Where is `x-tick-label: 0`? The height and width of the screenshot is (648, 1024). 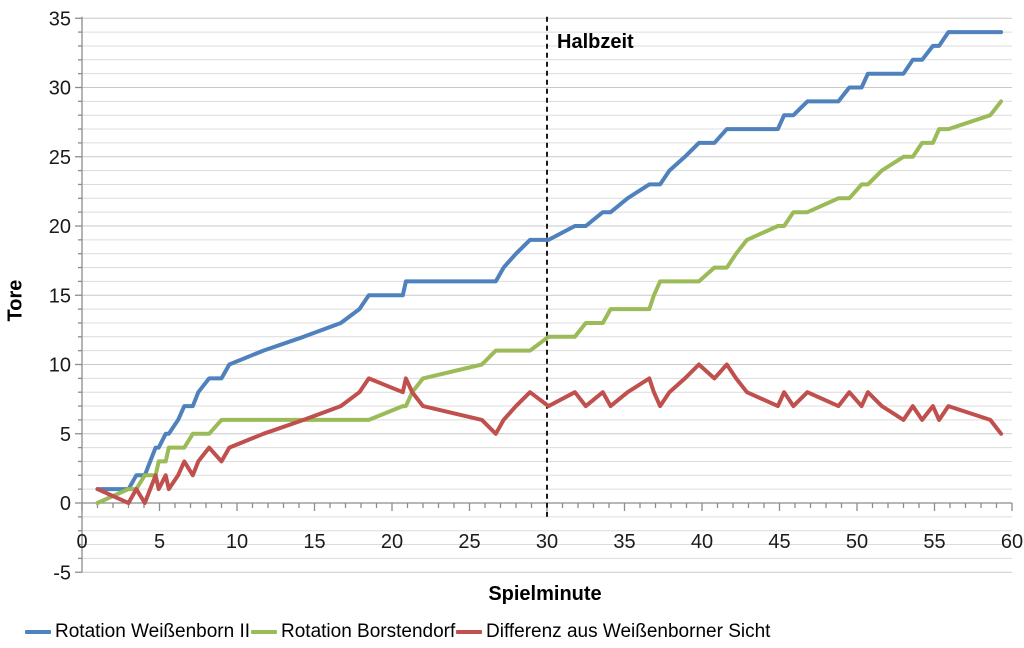 x-tick-label: 0 is located at coordinates (81, 542).